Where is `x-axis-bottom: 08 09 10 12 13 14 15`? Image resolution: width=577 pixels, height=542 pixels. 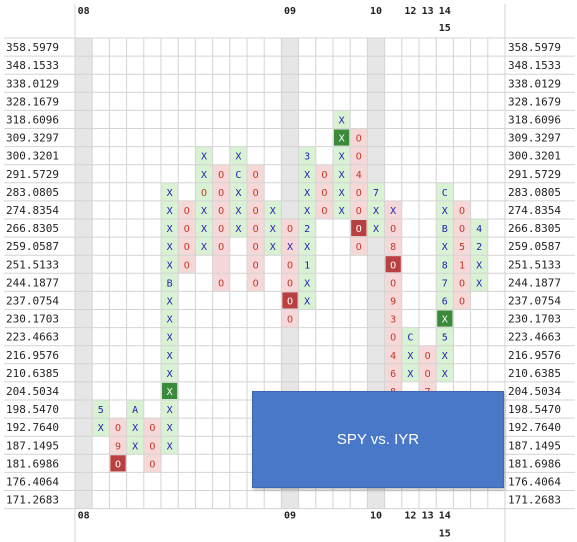 x-axis-bottom: 08 09 10 12 13 14 15 is located at coordinates (264, 525).